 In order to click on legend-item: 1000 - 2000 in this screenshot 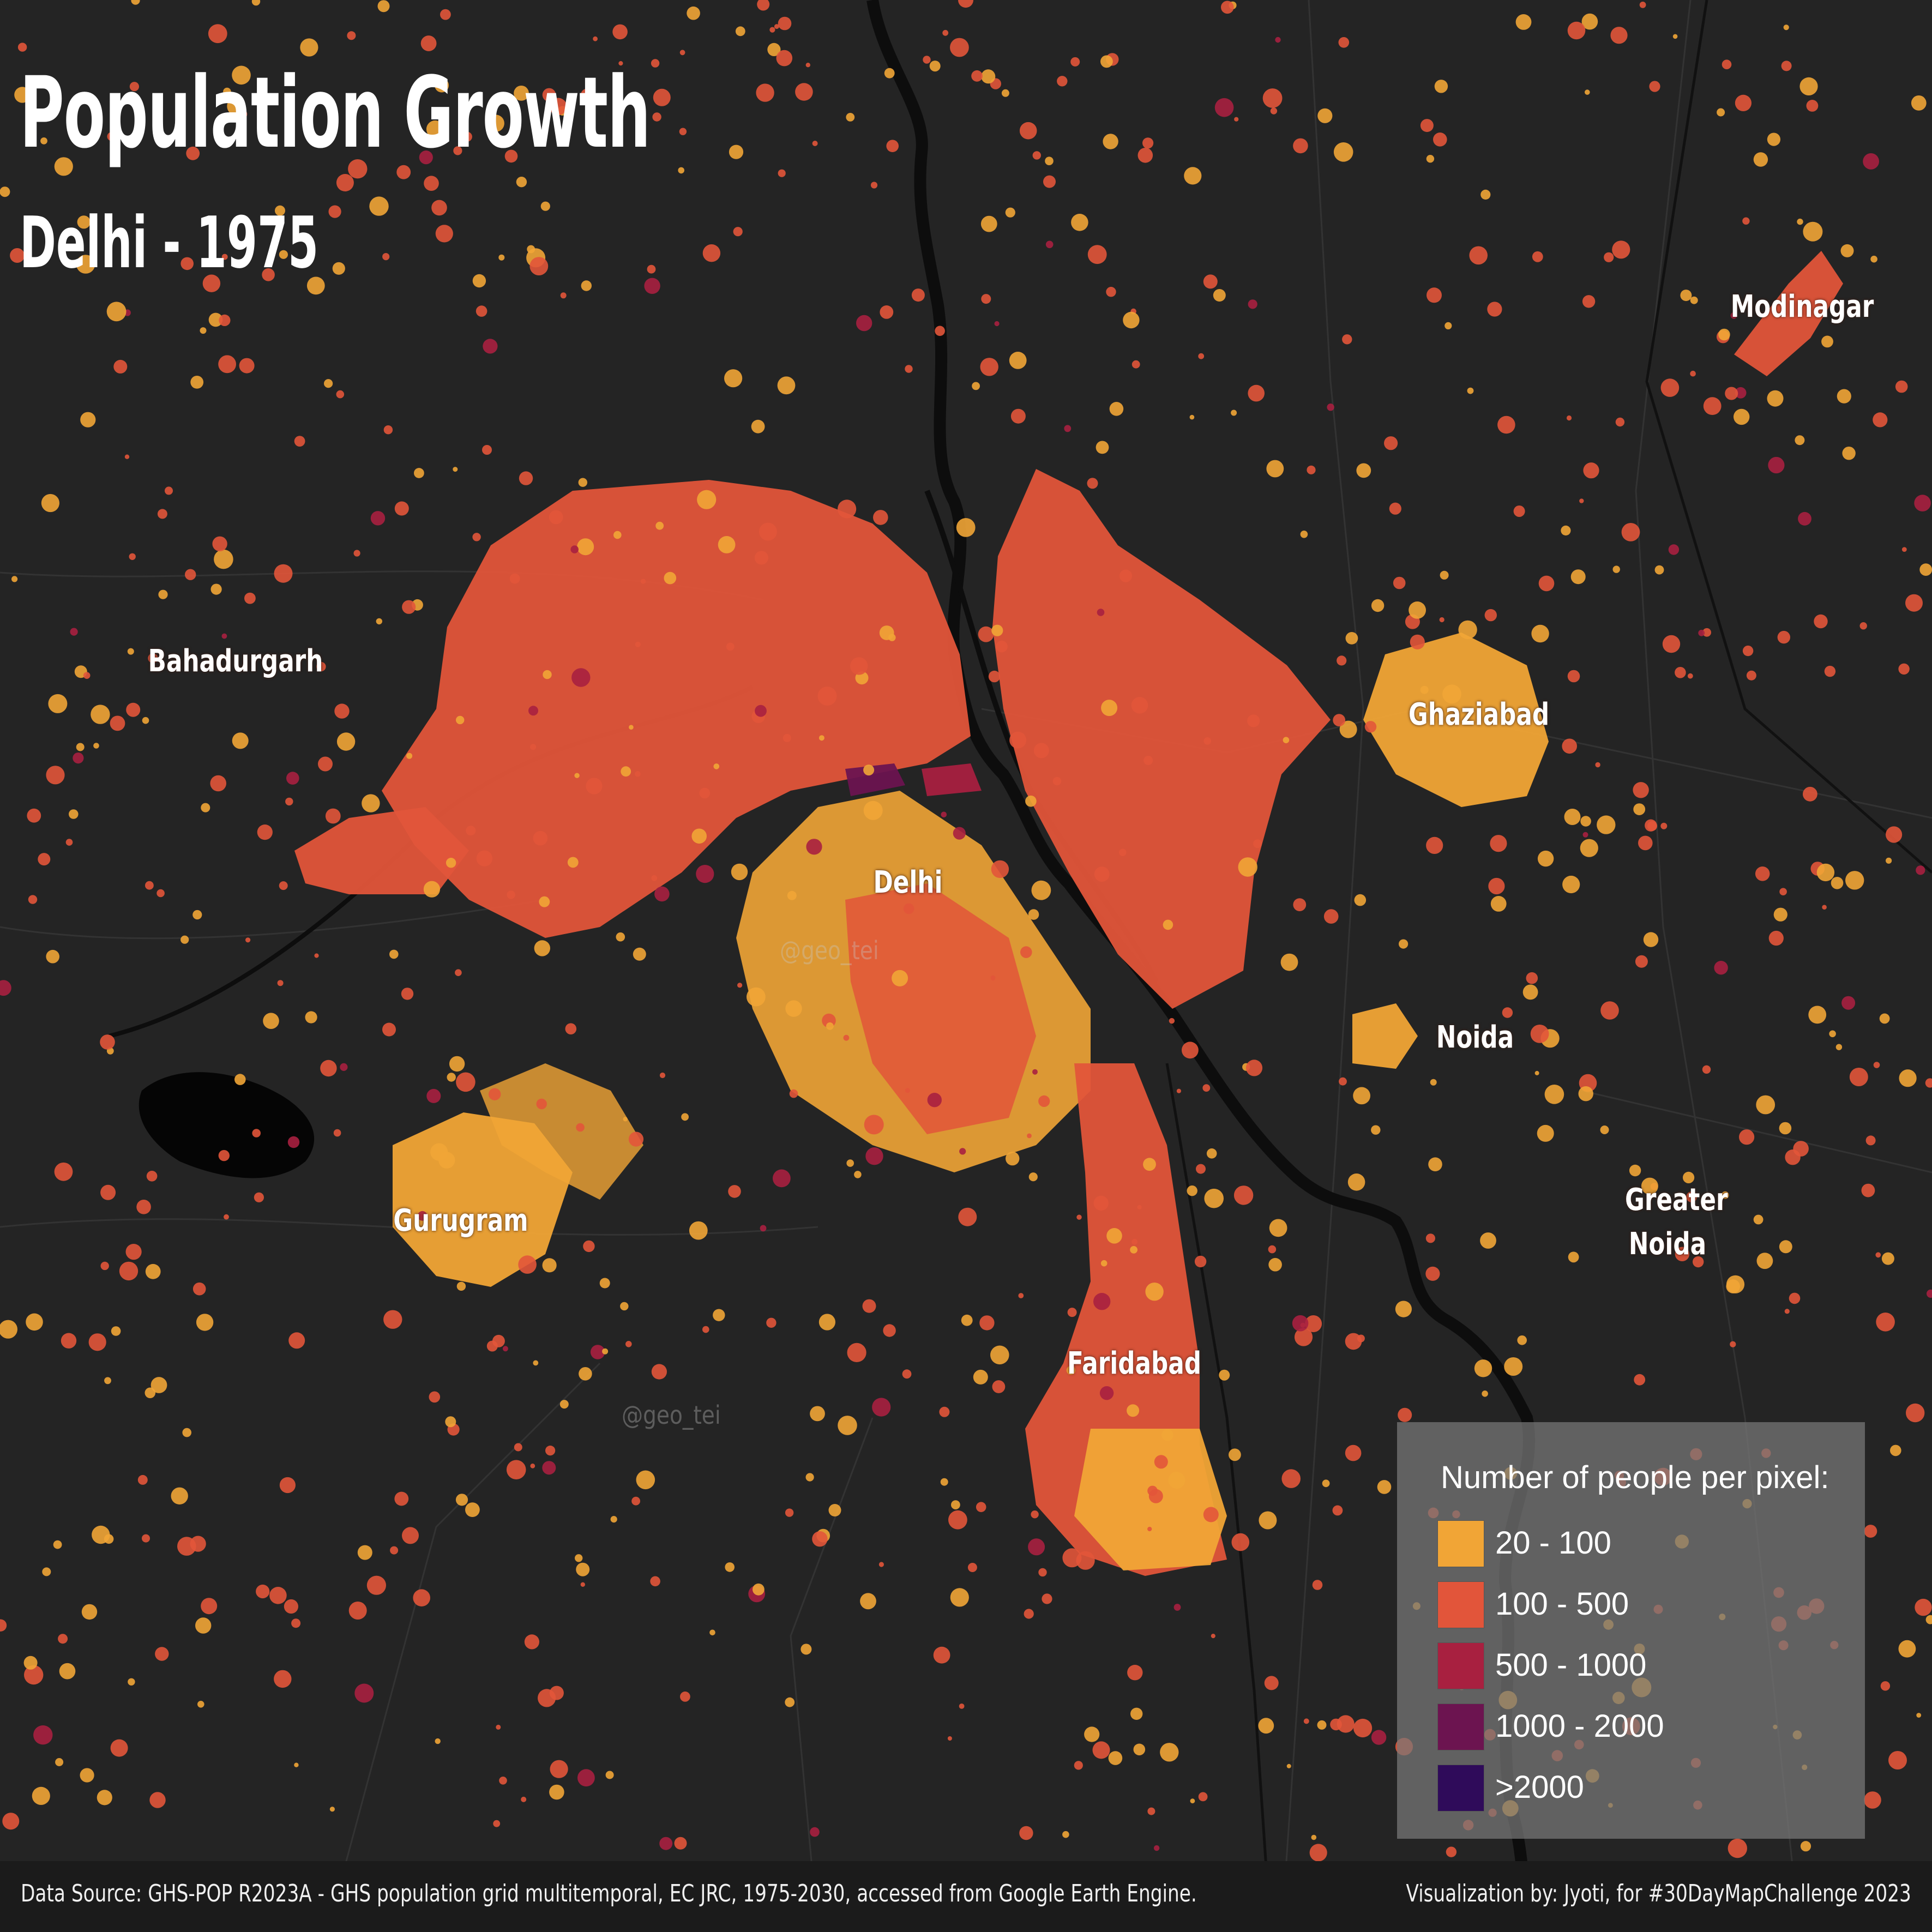, I will do `click(1644, 1727)`.